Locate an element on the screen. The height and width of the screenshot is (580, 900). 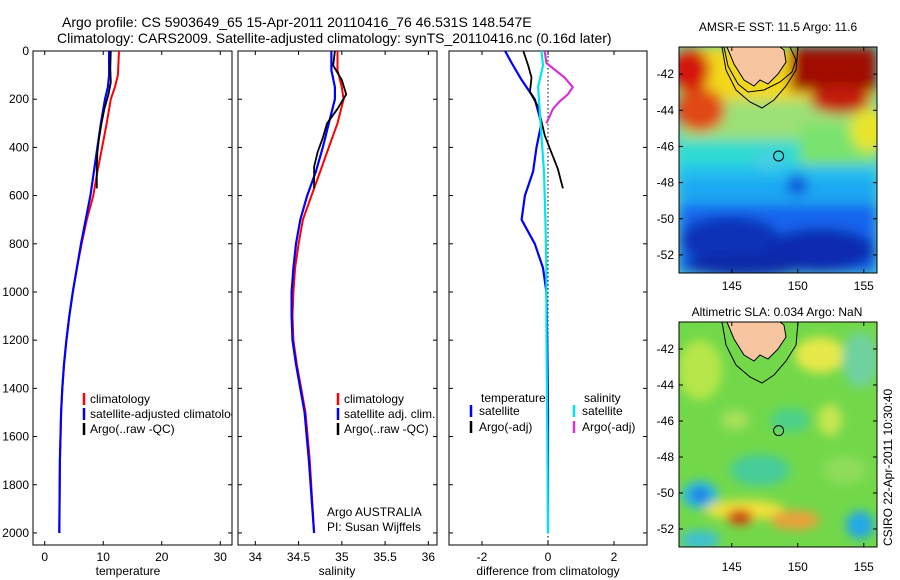
sst-map-panel: AMSR-E SST: 11.5 Argo: 11.6 is located at coordinates (767, 156).